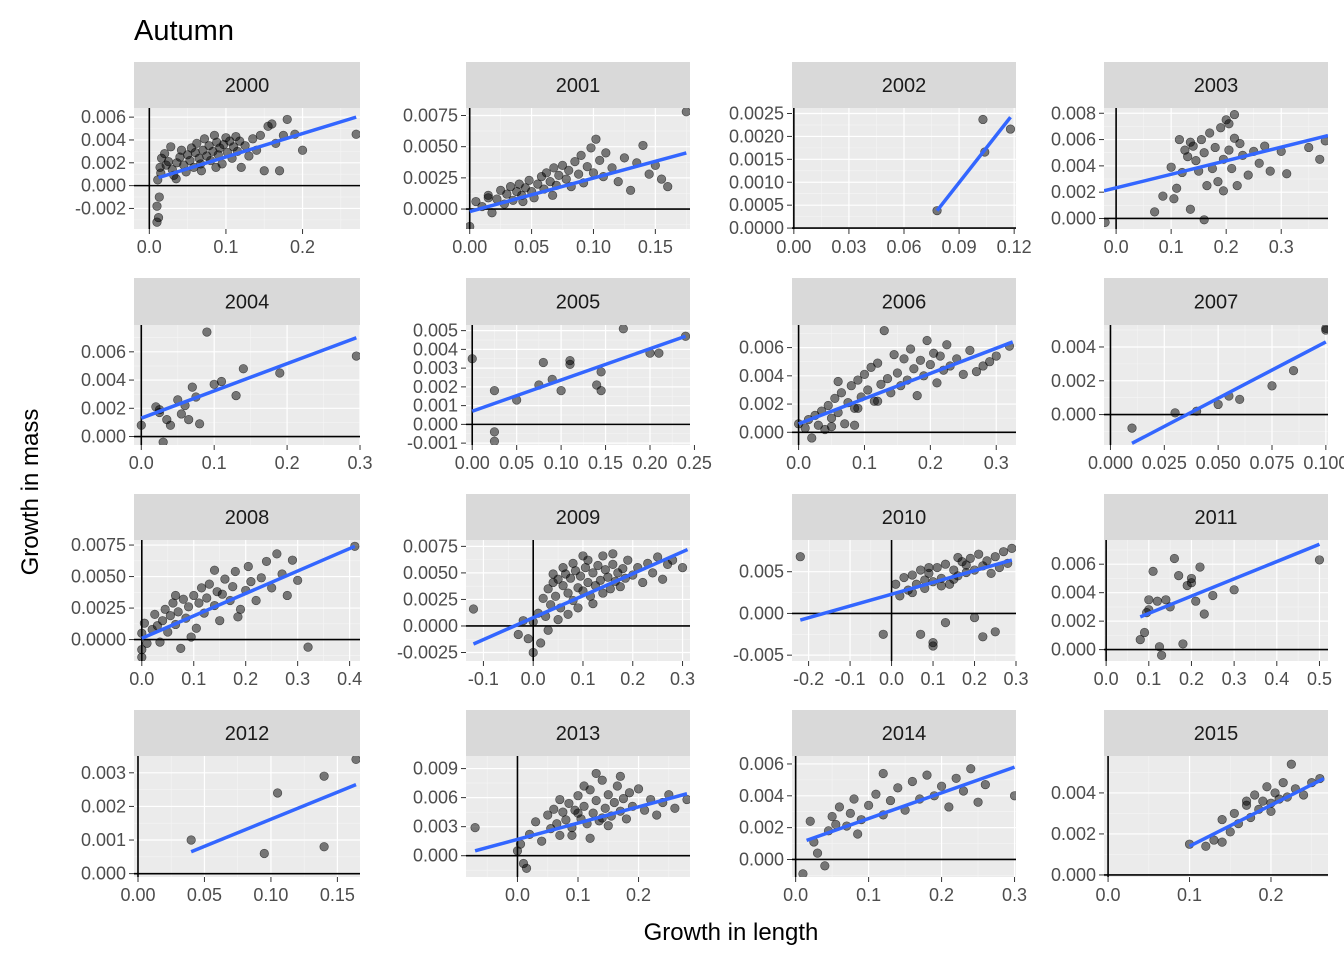  What do you see at coordinates (1216, 303) in the screenshot?
I see `panel-strip-label: 2007` at bounding box center [1216, 303].